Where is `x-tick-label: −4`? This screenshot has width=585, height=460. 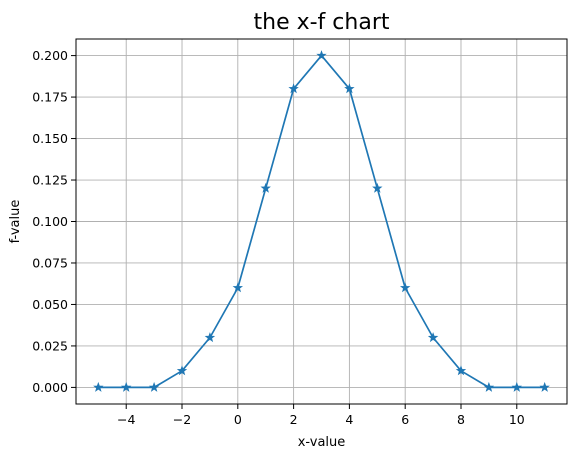 x-tick-label: −4 is located at coordinates (126, 419).